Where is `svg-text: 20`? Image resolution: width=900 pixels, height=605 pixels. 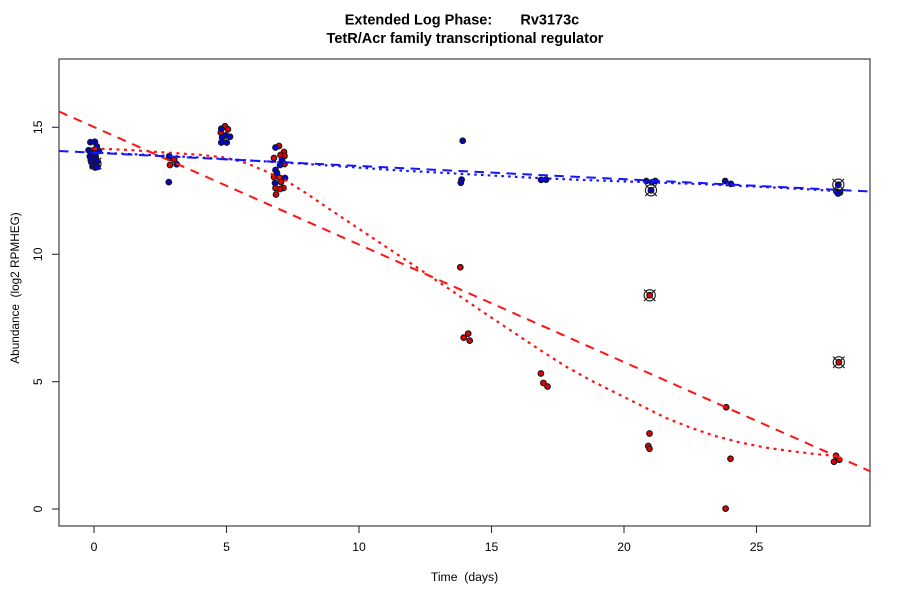
svg-text: 20 is located at coordinates (624, 547).